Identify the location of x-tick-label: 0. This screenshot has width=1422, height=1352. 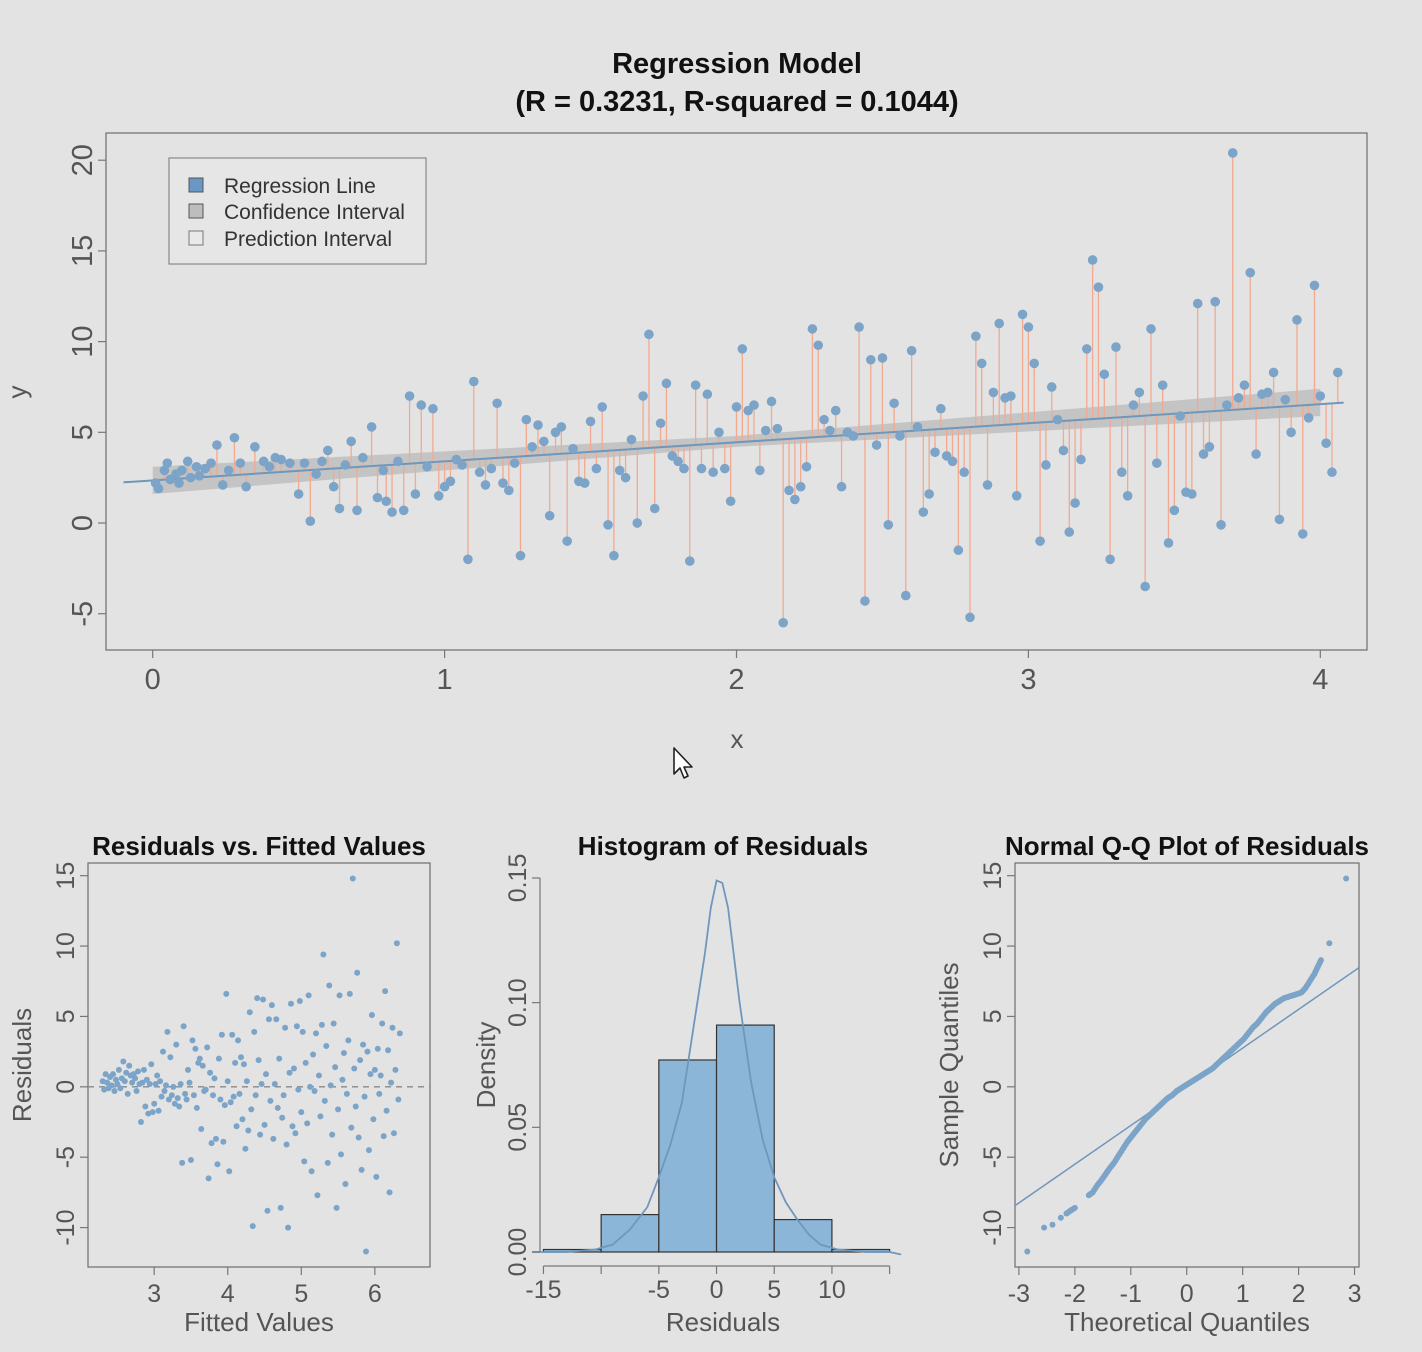
(153, 680).